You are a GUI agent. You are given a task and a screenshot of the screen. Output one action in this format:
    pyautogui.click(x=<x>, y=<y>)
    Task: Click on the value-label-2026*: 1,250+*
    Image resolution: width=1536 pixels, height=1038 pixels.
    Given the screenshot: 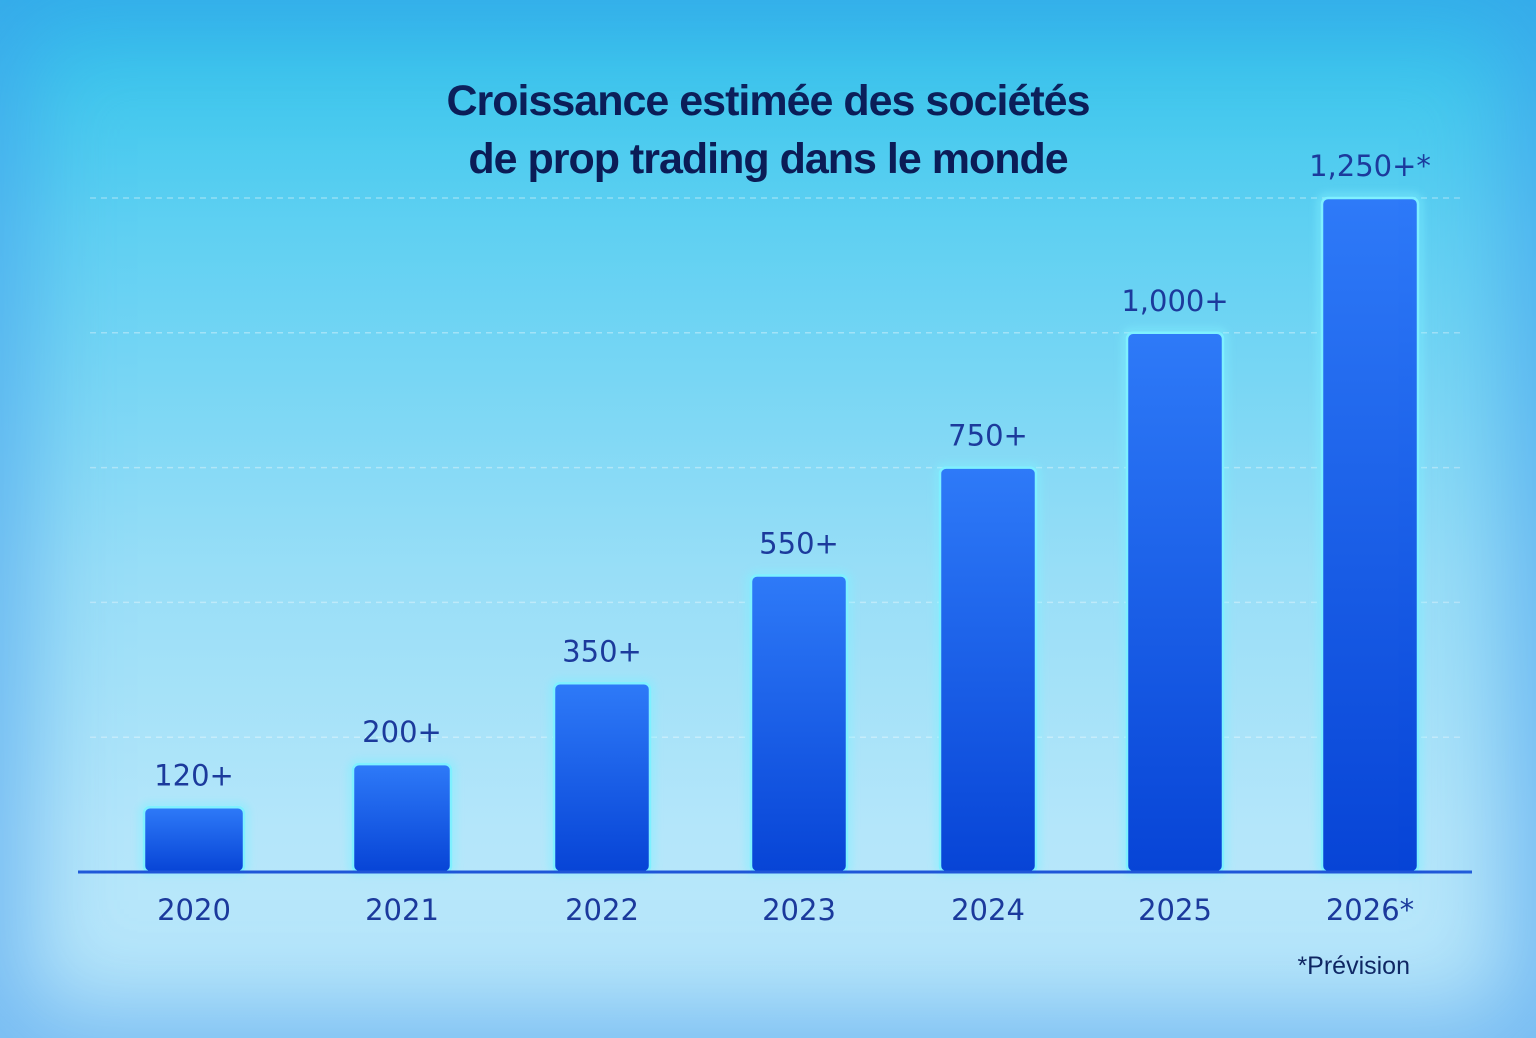 What is the action you would take?
    pyautogui.click(x=1370, y=166)
    